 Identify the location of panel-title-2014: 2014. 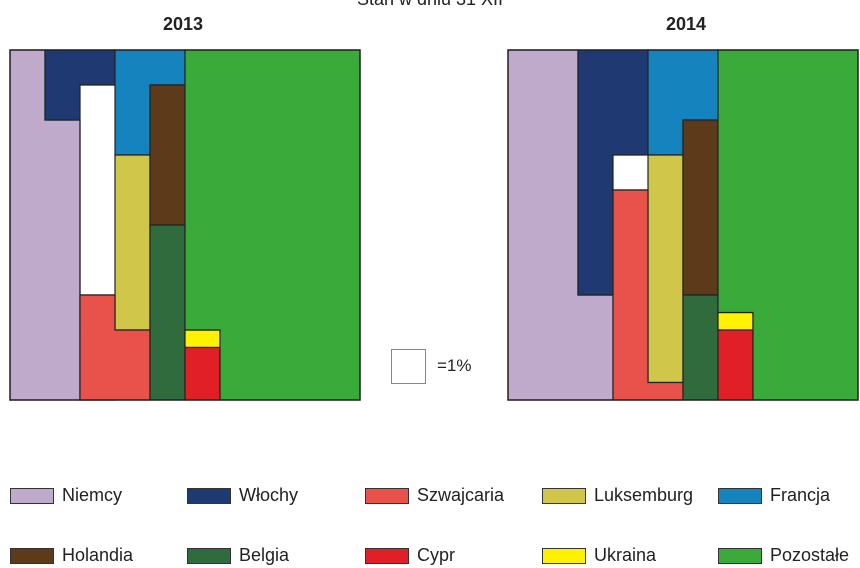
(686, 24).